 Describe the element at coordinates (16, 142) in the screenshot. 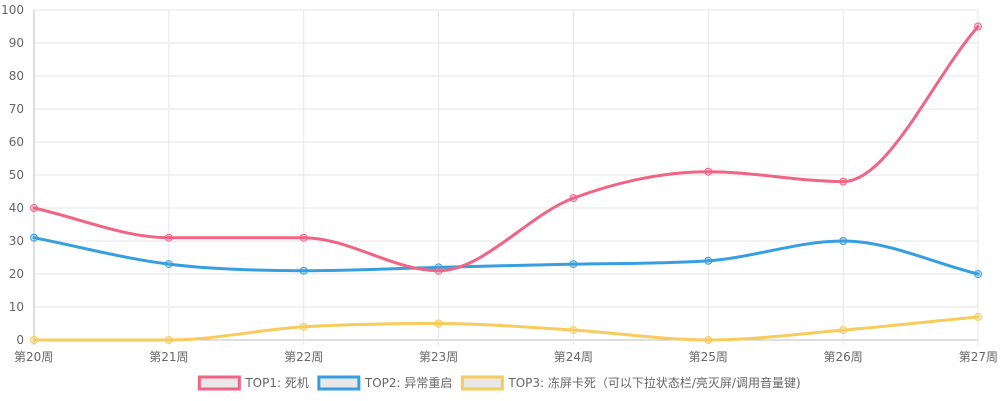

I see `y-tick-label: 60` at that location.